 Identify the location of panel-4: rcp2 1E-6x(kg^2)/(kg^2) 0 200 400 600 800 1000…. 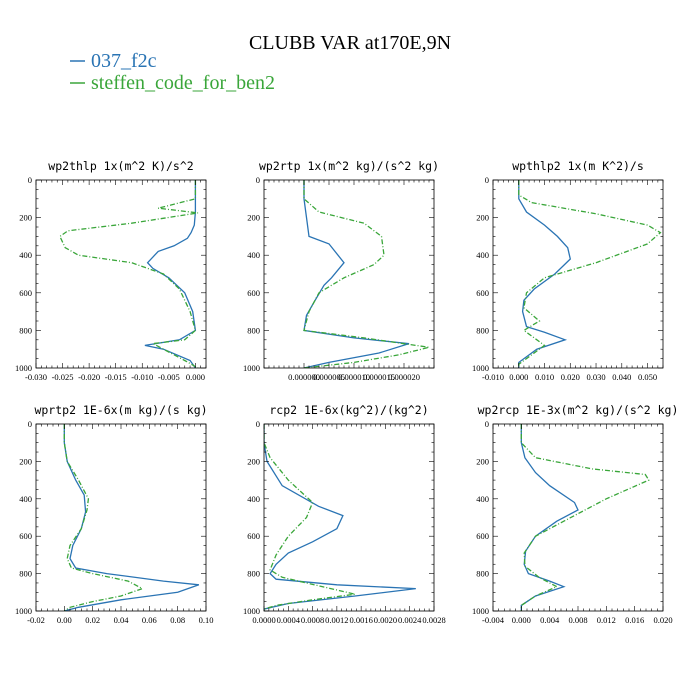
(344, 514).